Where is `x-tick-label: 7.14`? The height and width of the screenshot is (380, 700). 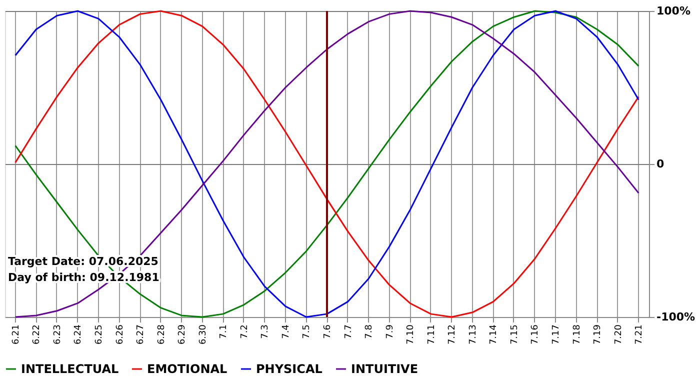 x-tick-label: 7.14 is located at coordinates (494, 334).